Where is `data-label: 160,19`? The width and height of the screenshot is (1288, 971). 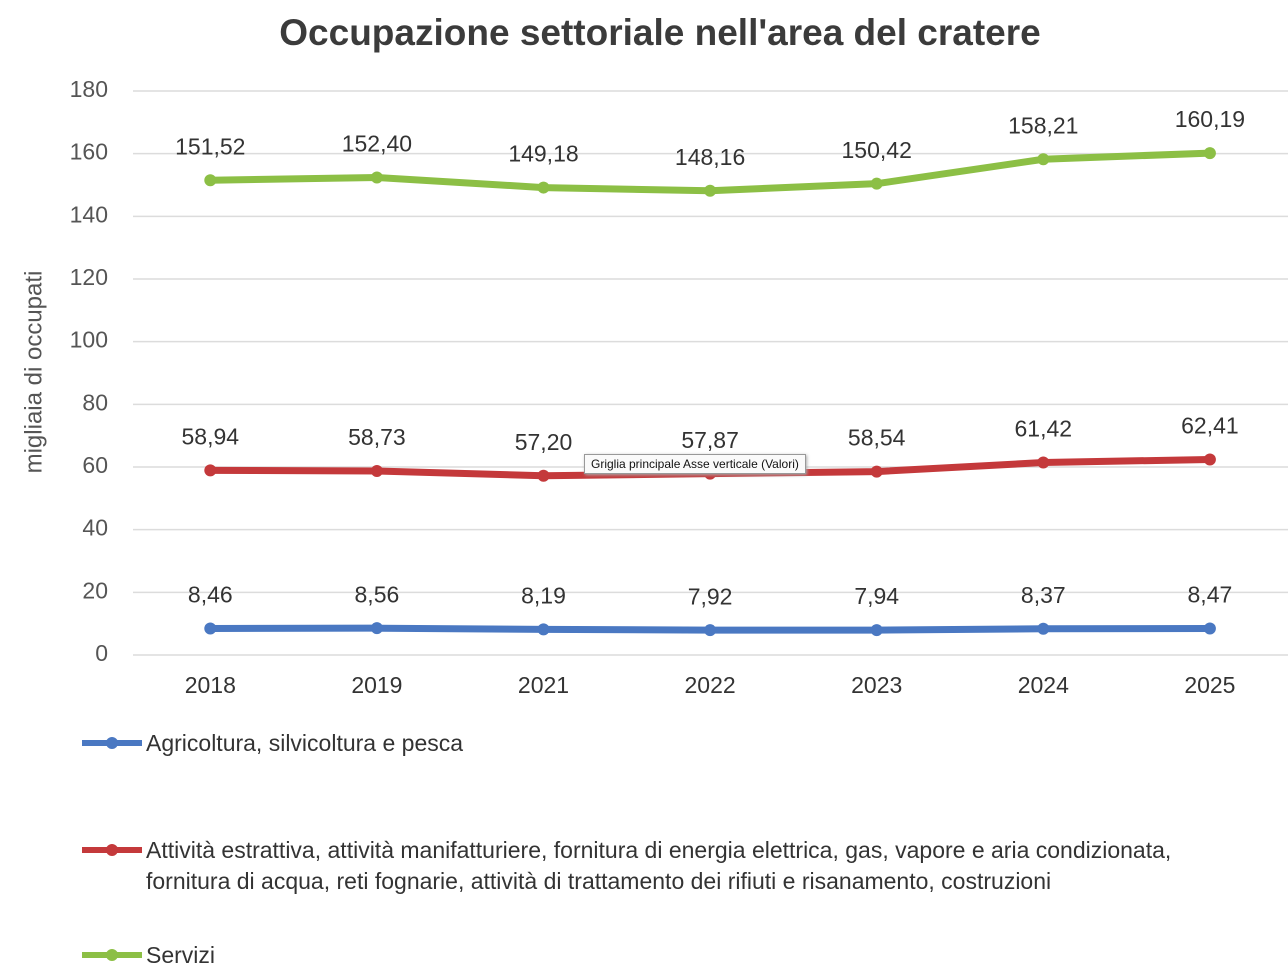 data-label: 160,19 is located at coordinates (1210, 119).